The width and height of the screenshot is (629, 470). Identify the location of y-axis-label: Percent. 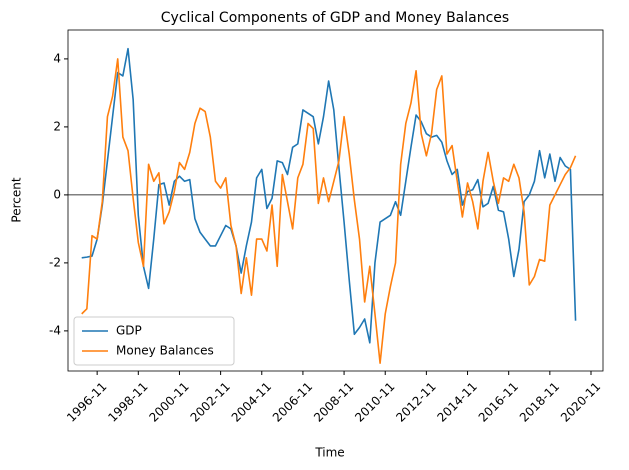
(17, 199).